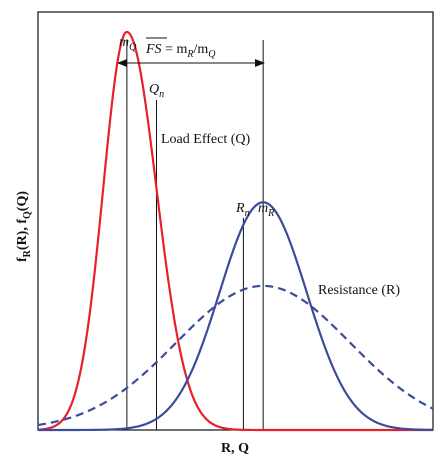 The image size is (441, 461). What do you see at coordinates (205, 139) in the screenshot?
I see `load-effect-label: Load Effect (Q)` at bounding box center [205, 139].